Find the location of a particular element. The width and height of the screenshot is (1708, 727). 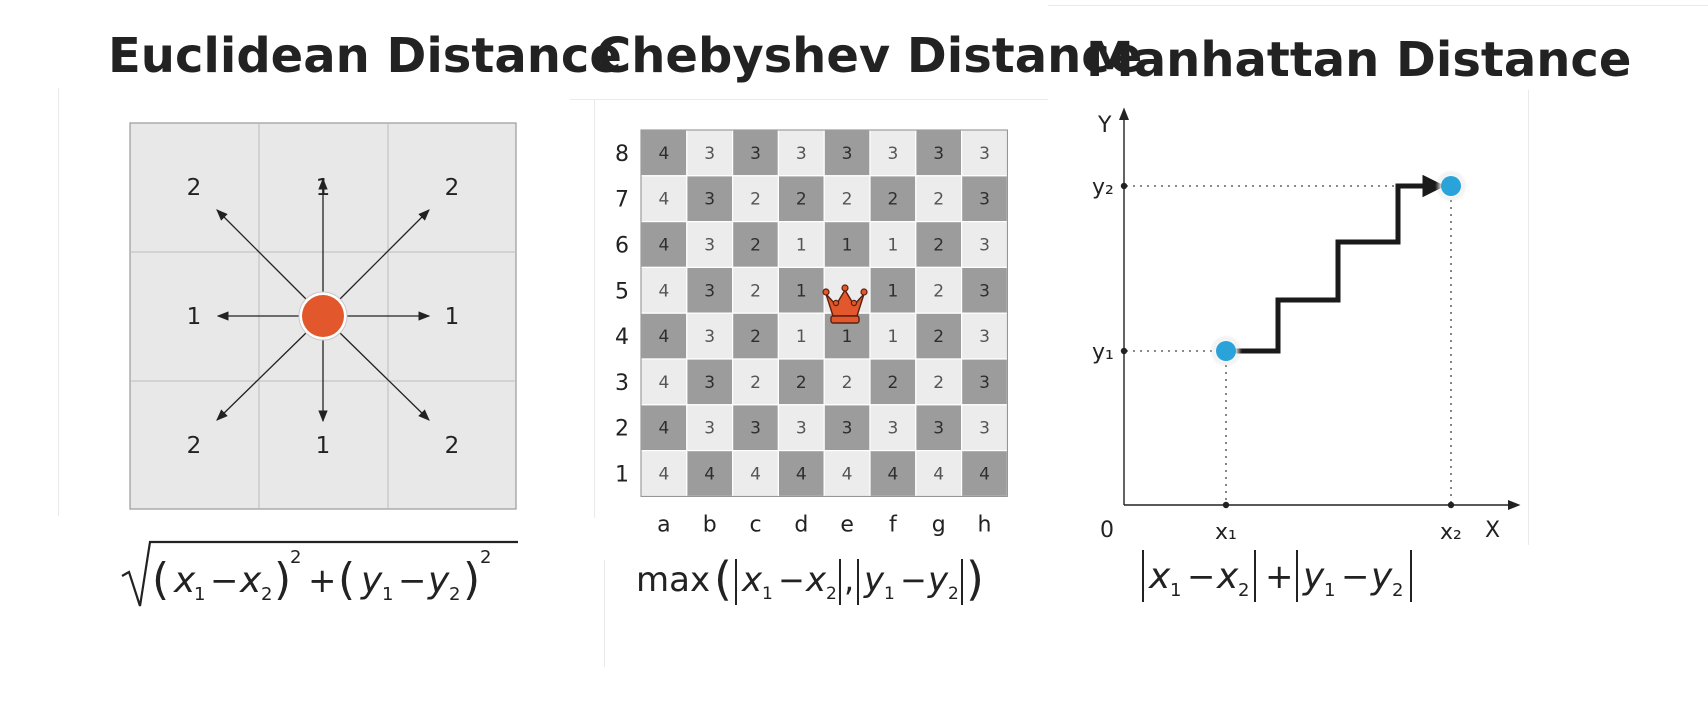

chebyshev-formula: max ( x 1 − x 2 , y 1 − y 2 ) is located at coordinates (810, 579).